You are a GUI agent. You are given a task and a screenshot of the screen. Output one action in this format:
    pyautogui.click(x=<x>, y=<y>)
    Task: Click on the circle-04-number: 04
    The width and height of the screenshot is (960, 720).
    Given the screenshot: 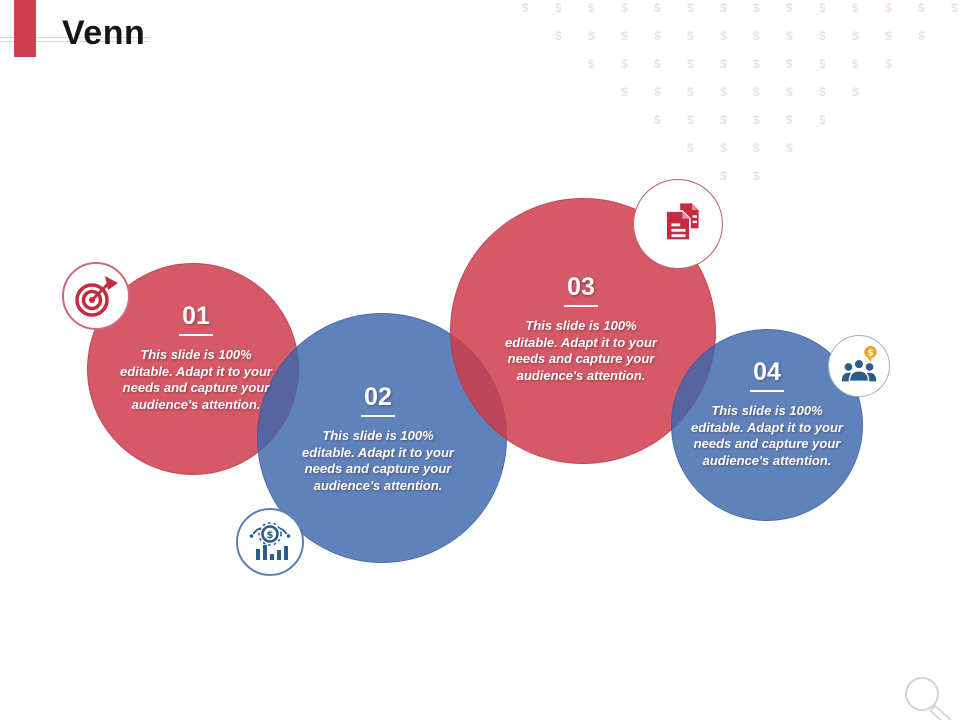 What is the action you would take?
    pyautogui.click(x=767, y=375)
    